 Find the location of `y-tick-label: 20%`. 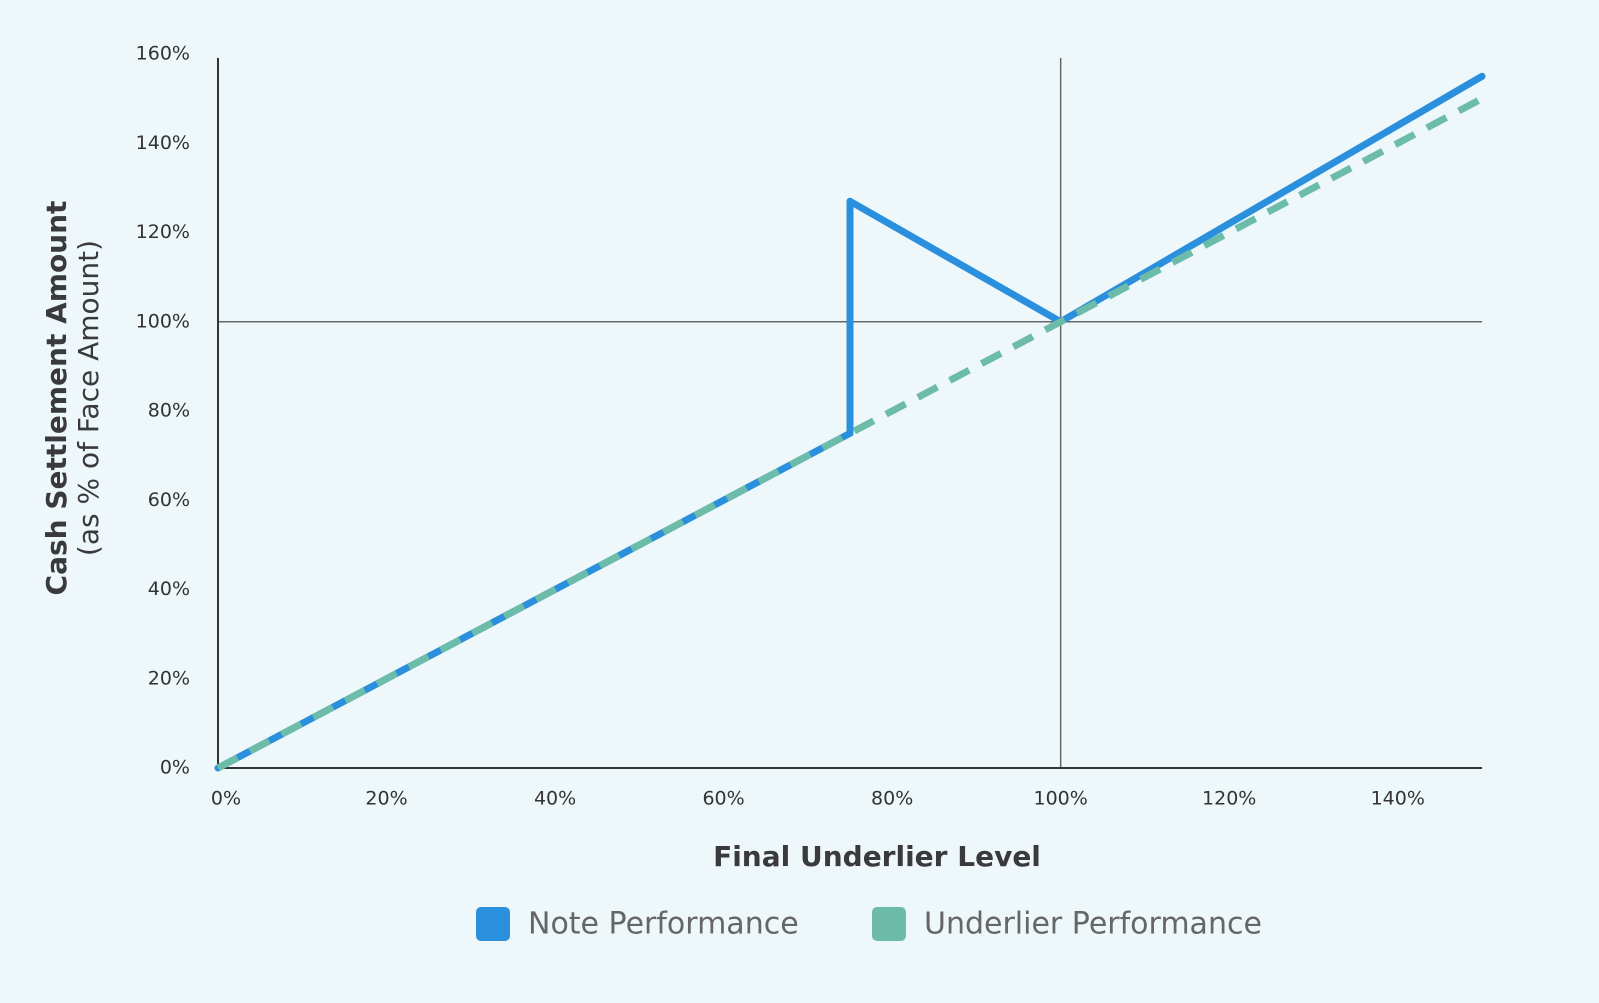

y-tick-label: 20% is located at coordinates (169, 678).